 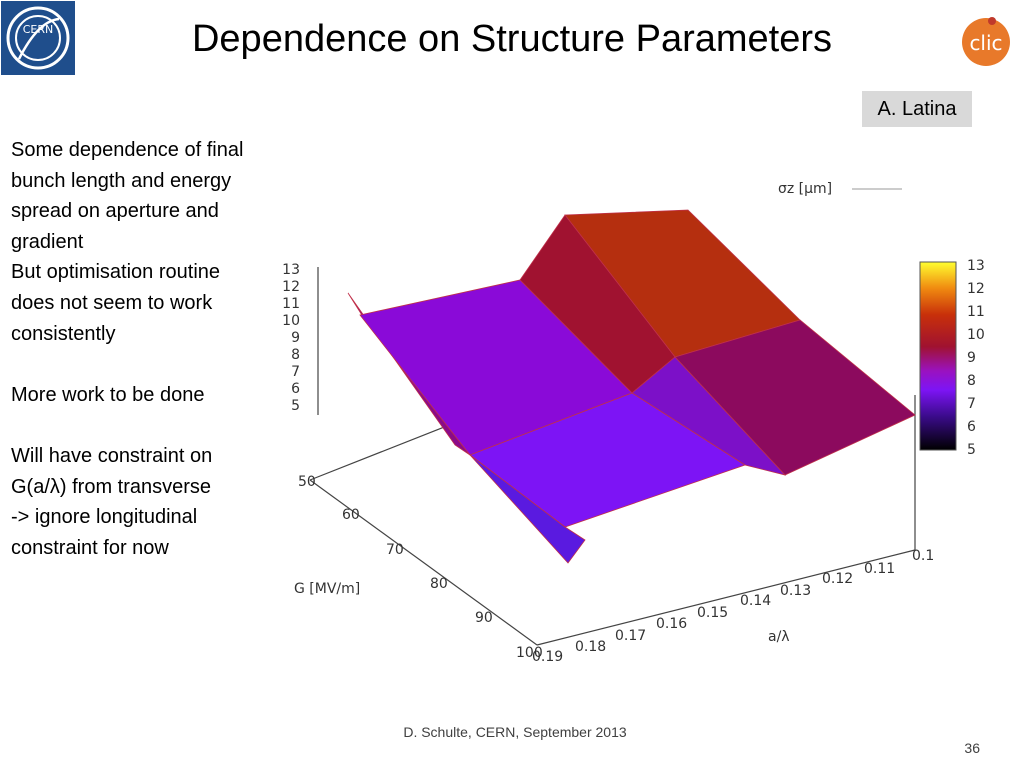 I want to click on text-line: Will have constraint on, so click(x=112, y=455).